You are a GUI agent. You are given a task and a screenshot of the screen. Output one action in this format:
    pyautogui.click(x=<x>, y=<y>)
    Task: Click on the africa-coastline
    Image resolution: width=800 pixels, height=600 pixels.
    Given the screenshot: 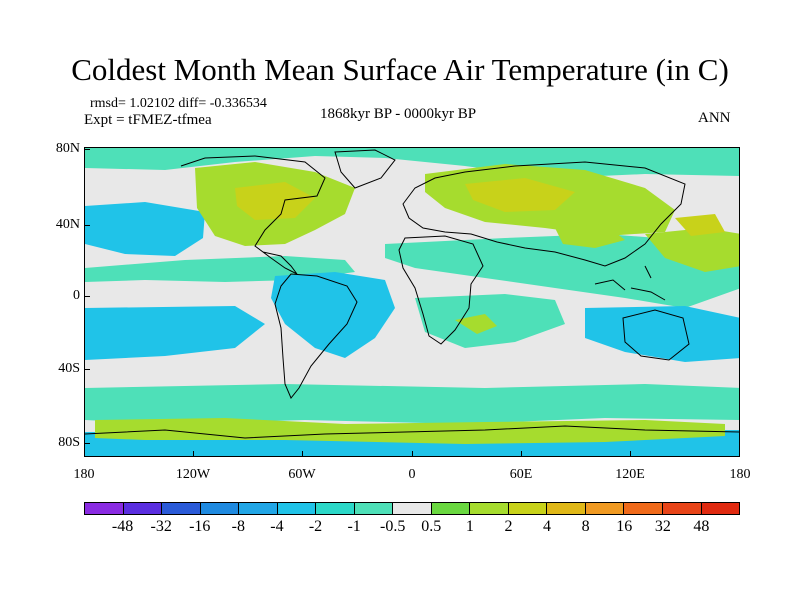 What is the action you would take?
    pyautogui.click(x=441, y=290)
    